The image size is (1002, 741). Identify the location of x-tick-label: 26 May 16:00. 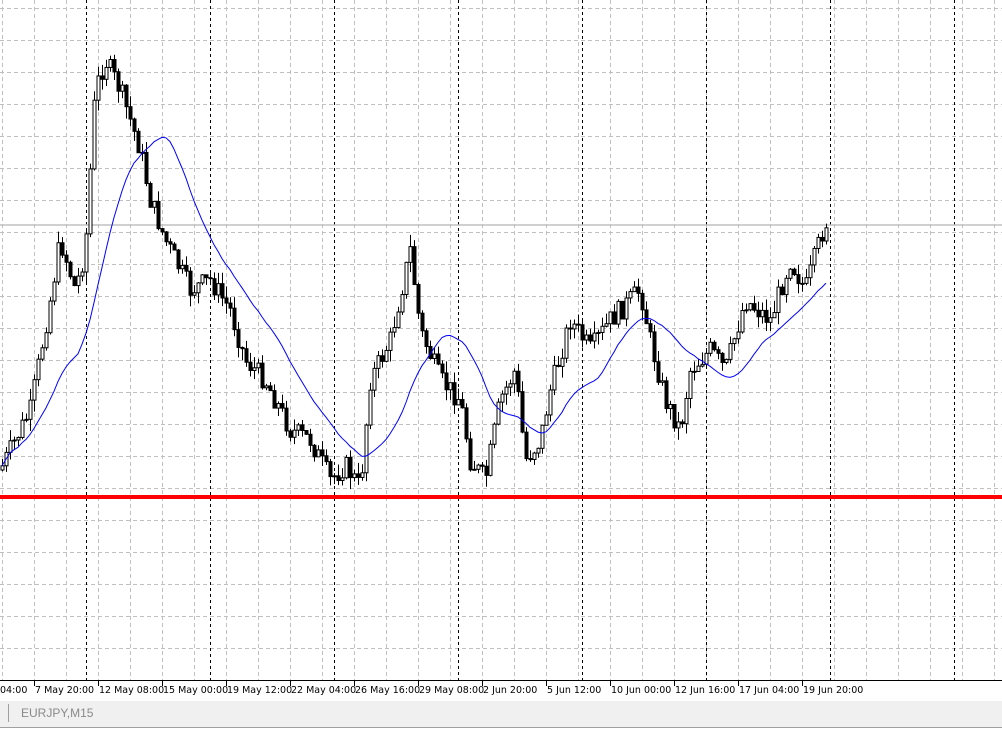
(387, 690).